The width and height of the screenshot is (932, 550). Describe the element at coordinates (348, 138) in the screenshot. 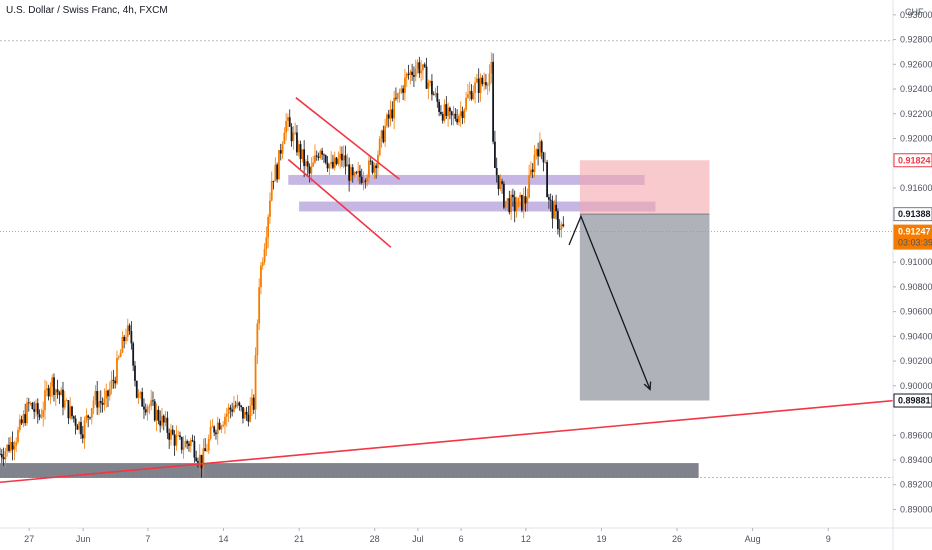

I see `channel-upper-line` at that location.